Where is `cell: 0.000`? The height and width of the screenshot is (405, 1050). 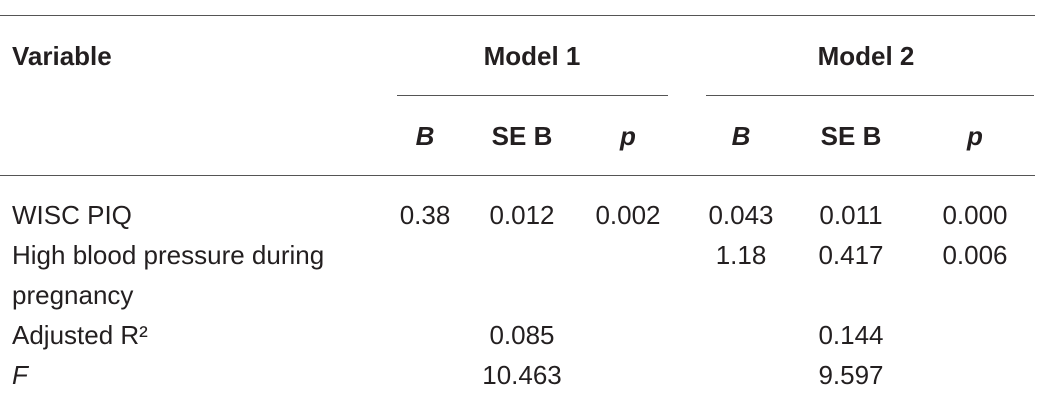
cell: 0.000 is located at coordinates (975, 215).